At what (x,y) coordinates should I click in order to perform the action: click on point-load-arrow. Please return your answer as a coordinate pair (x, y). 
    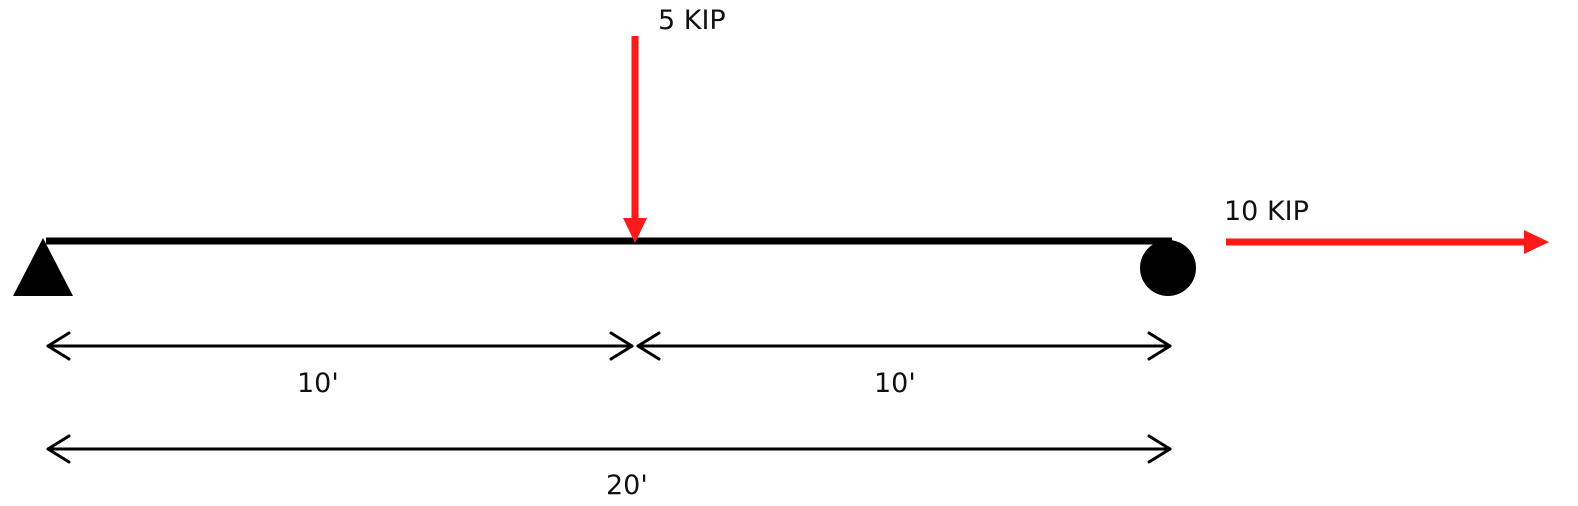
    Looking at the image, I should click on (635, 139).